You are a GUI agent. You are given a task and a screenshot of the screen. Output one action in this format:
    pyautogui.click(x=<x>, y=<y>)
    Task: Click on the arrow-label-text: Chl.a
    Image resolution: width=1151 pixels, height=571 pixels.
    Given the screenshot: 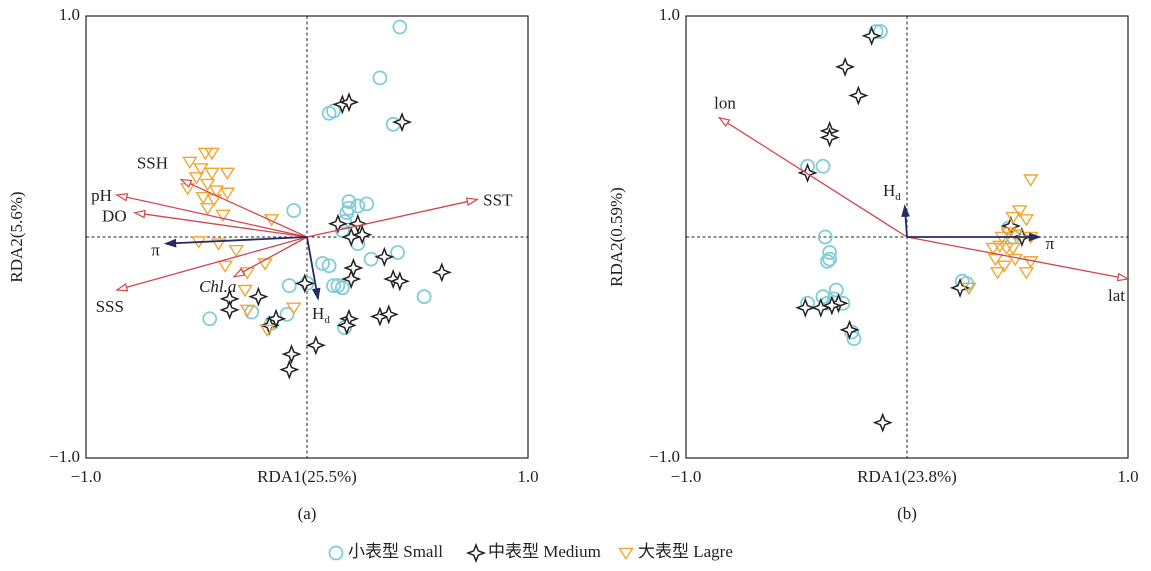 What is the action you would take?
    pyautogui.click(x=217, y=286)
    